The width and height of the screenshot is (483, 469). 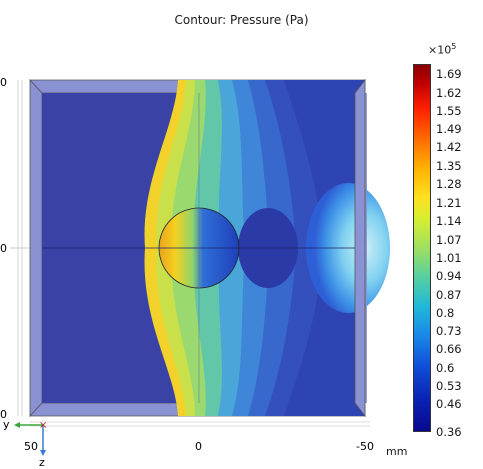 What do you see at coordinates (449, 74) in the screenshot?
I see `colorbar-label: 1.69` at bounding box center [449, 74].